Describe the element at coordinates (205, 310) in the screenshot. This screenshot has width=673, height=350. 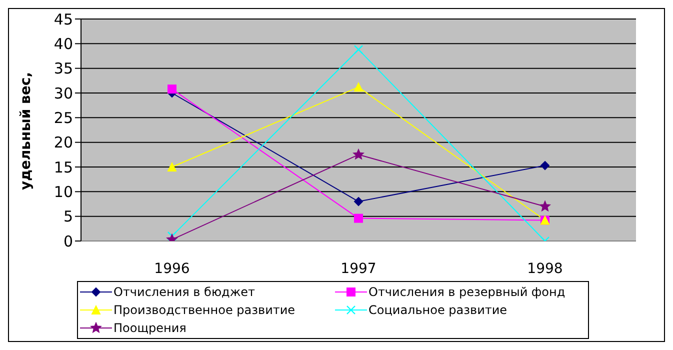
I see `legend-label: Производственное развитие` at that location.